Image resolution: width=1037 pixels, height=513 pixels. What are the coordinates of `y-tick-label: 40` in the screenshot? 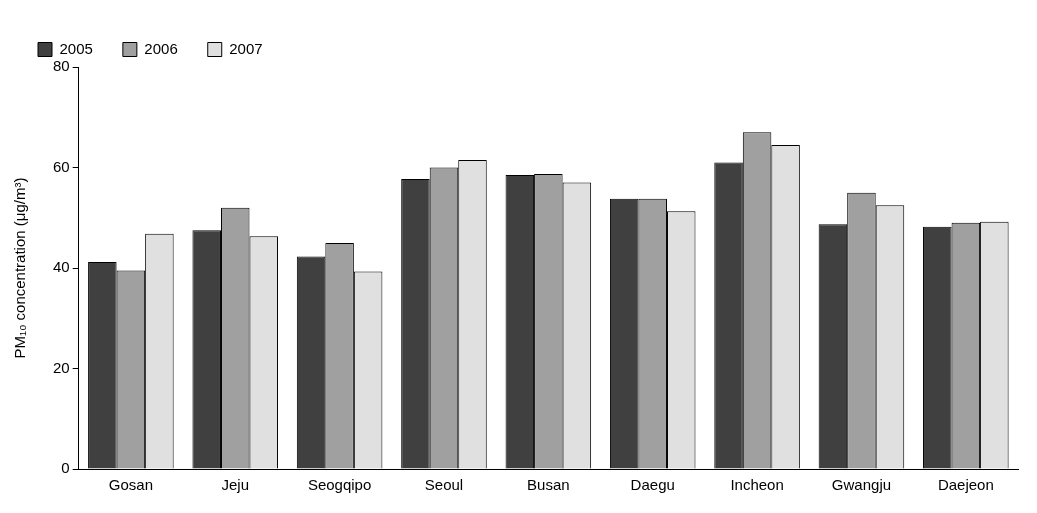 It's located at (61, 267).